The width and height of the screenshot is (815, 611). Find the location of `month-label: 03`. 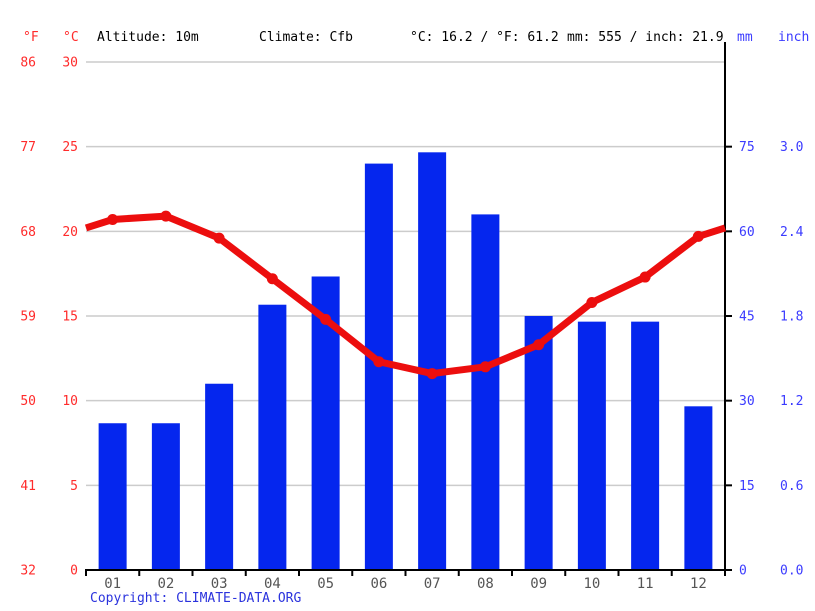

month-label: 03 is located at coordinates (219, 584).